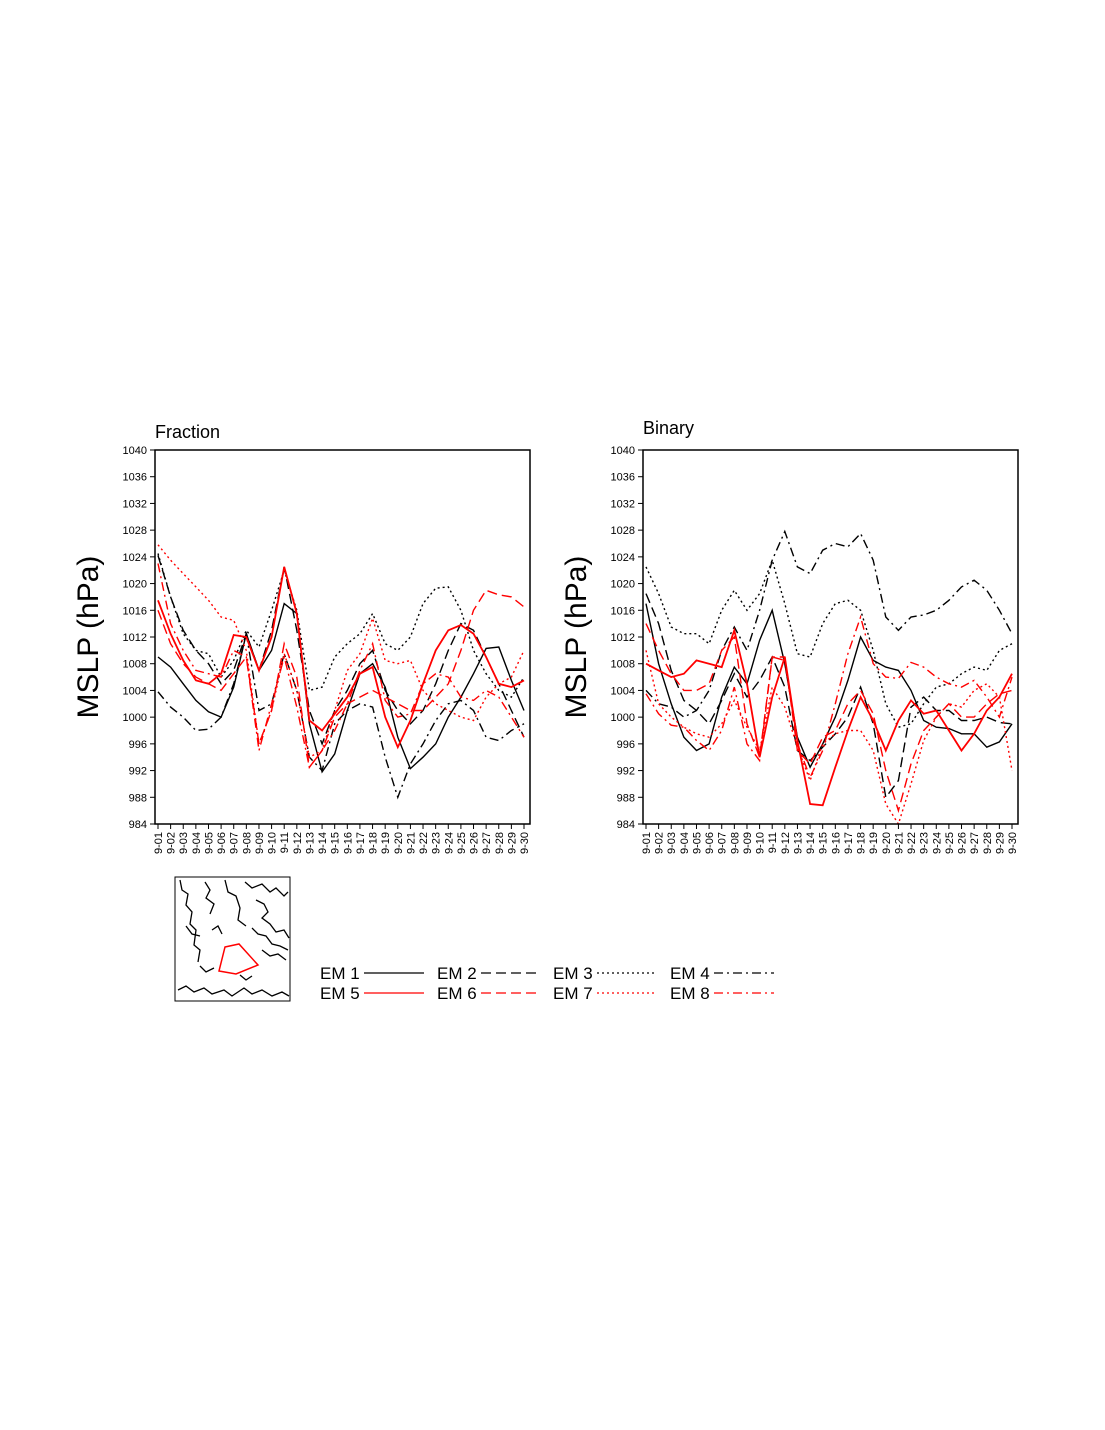  What do you see at coordinates (340, 993) in the screenshot?
I see `legend-label: EM 5` at bounding box center [340, 993].